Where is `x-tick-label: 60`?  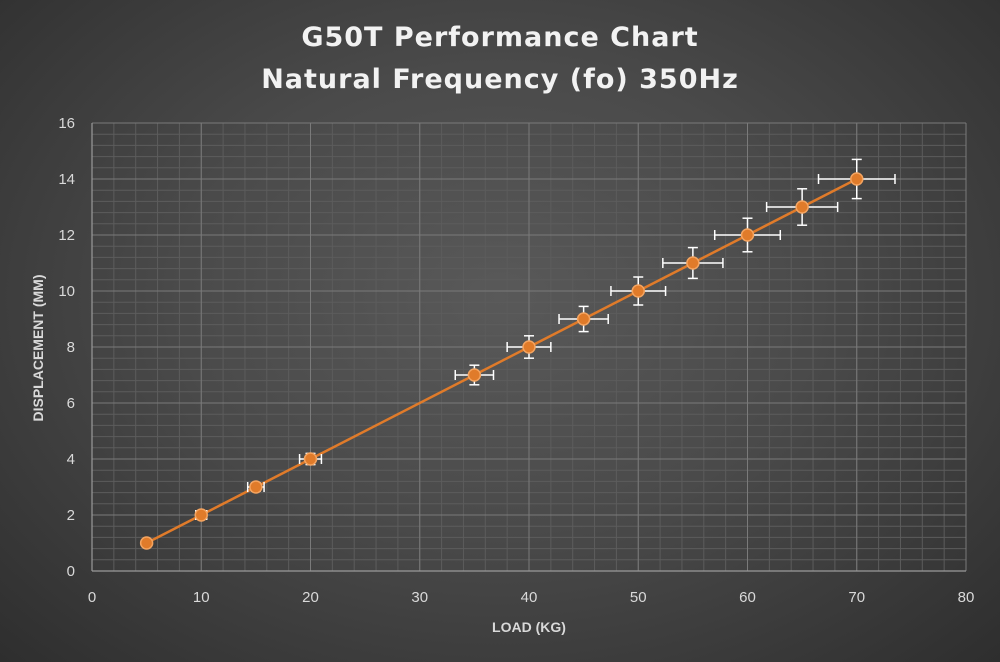
x-tick-label: 60 is located at coordinates (747, 597).